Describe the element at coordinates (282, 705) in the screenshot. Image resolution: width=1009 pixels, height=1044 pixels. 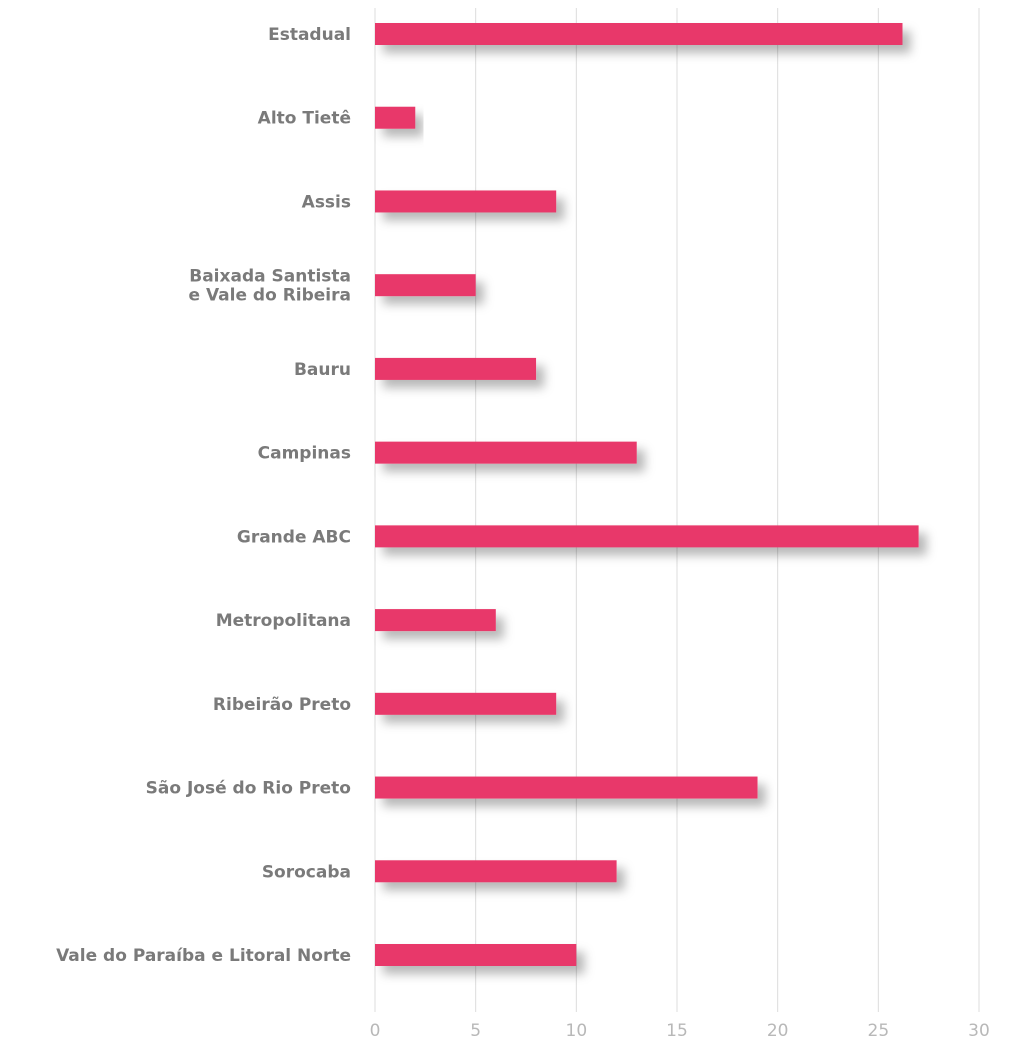
I see `category-label: Ribeirão Preto` at that location.